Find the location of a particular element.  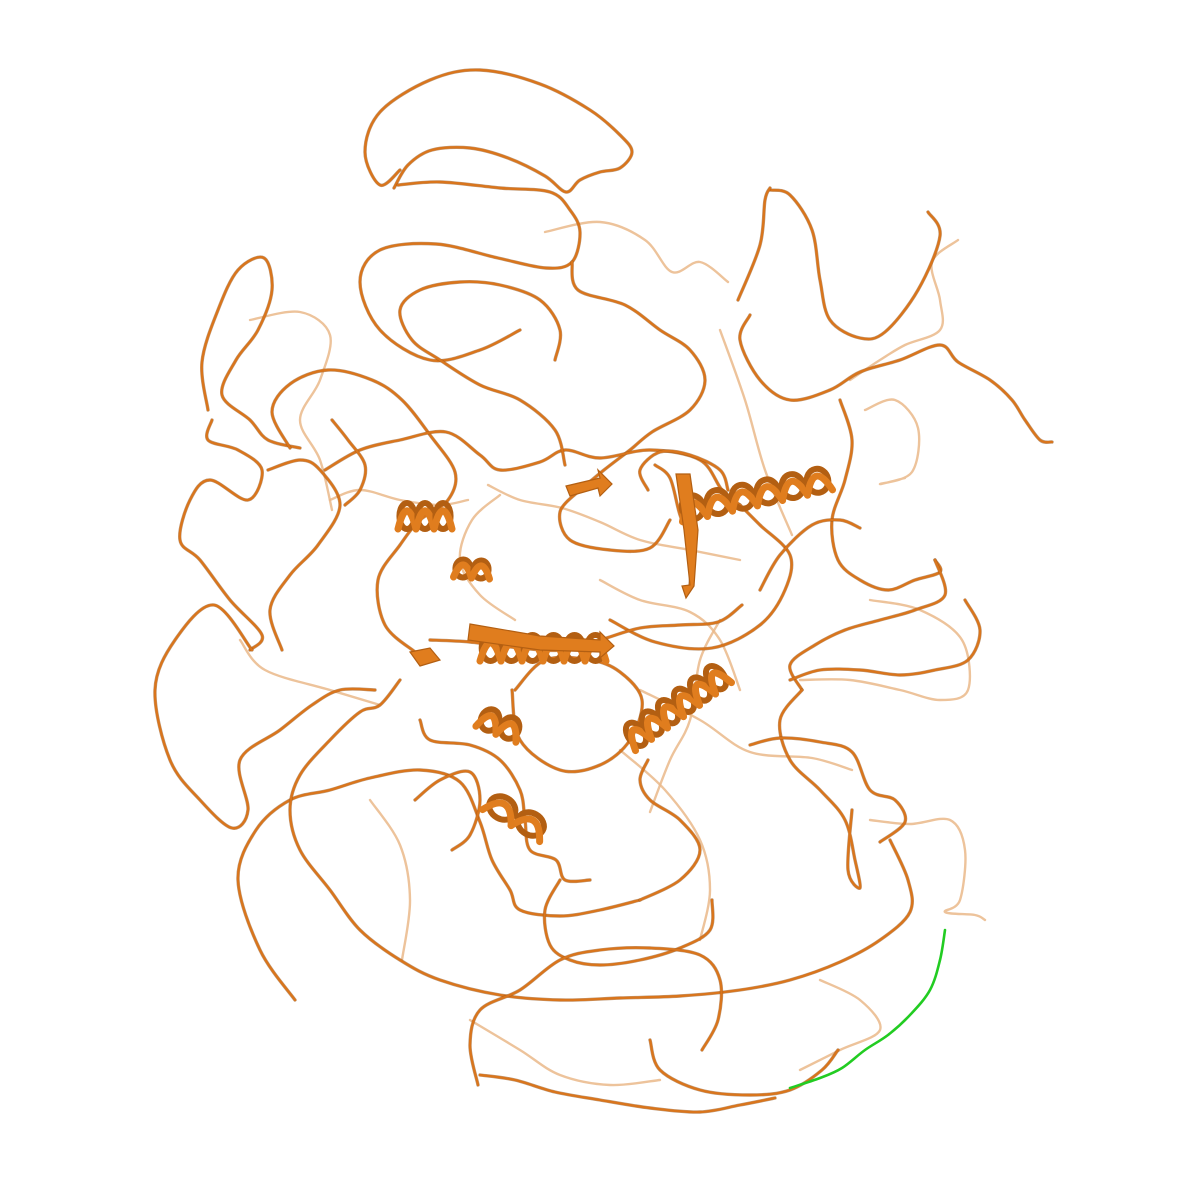

highlighted-terminal-segment is located at coordinates (867, 1009).